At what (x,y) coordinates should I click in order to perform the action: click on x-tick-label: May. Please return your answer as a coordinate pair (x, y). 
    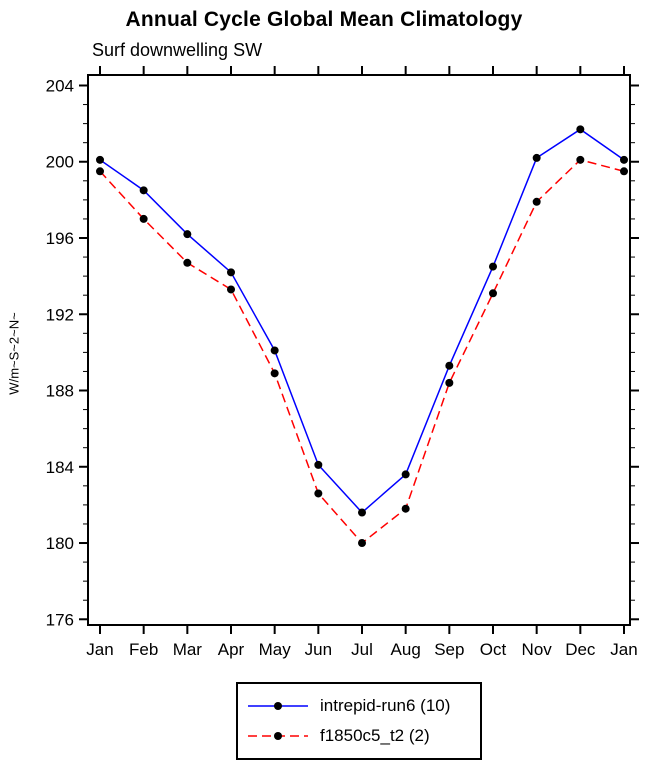
    Looking at the image, I should click on (275, 649).